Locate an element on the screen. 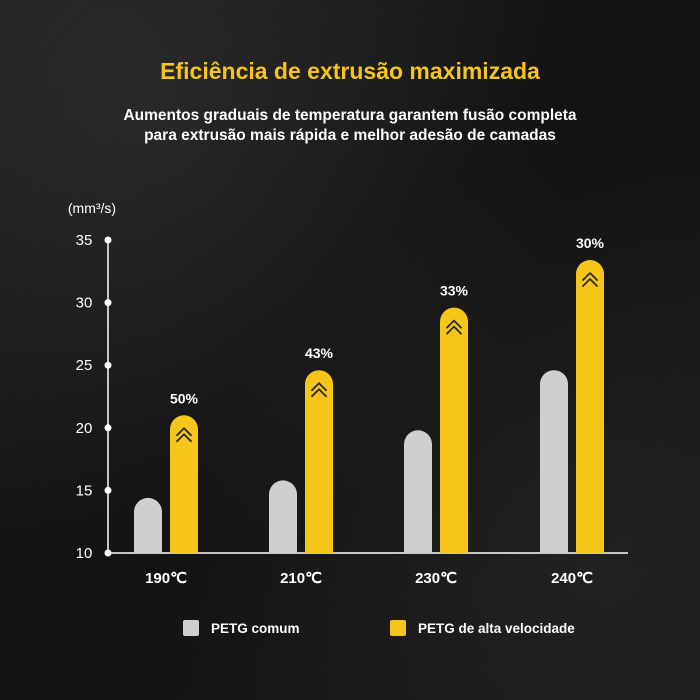  legend-swatch-high-speed is located at coordinates (398, 628).